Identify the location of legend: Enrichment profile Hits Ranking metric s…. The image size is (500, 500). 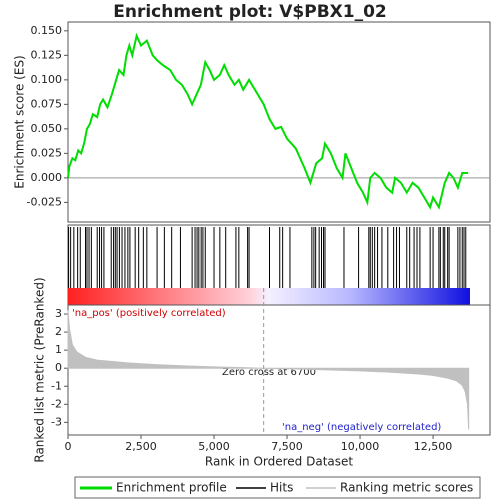
(277, 487).